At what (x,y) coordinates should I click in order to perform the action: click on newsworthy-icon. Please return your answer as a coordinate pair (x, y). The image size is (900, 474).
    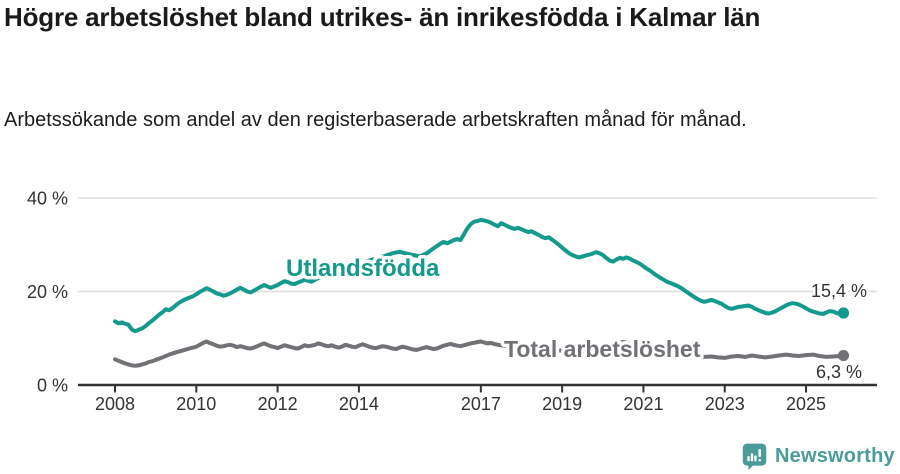
    Looking at the image, I should click on (754, 456).